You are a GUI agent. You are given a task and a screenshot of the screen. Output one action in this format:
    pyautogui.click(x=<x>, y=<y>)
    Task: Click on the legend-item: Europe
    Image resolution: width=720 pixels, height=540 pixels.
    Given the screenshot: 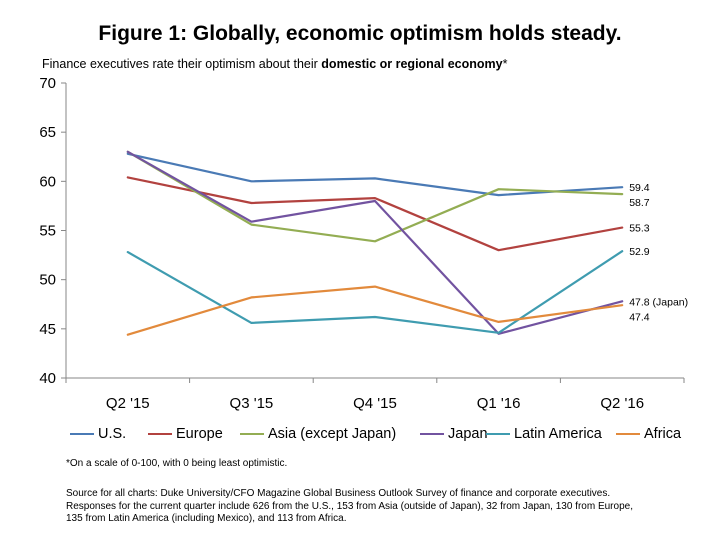 What is the action you would take?
    pyautogui.click(x=185, y=434)
    